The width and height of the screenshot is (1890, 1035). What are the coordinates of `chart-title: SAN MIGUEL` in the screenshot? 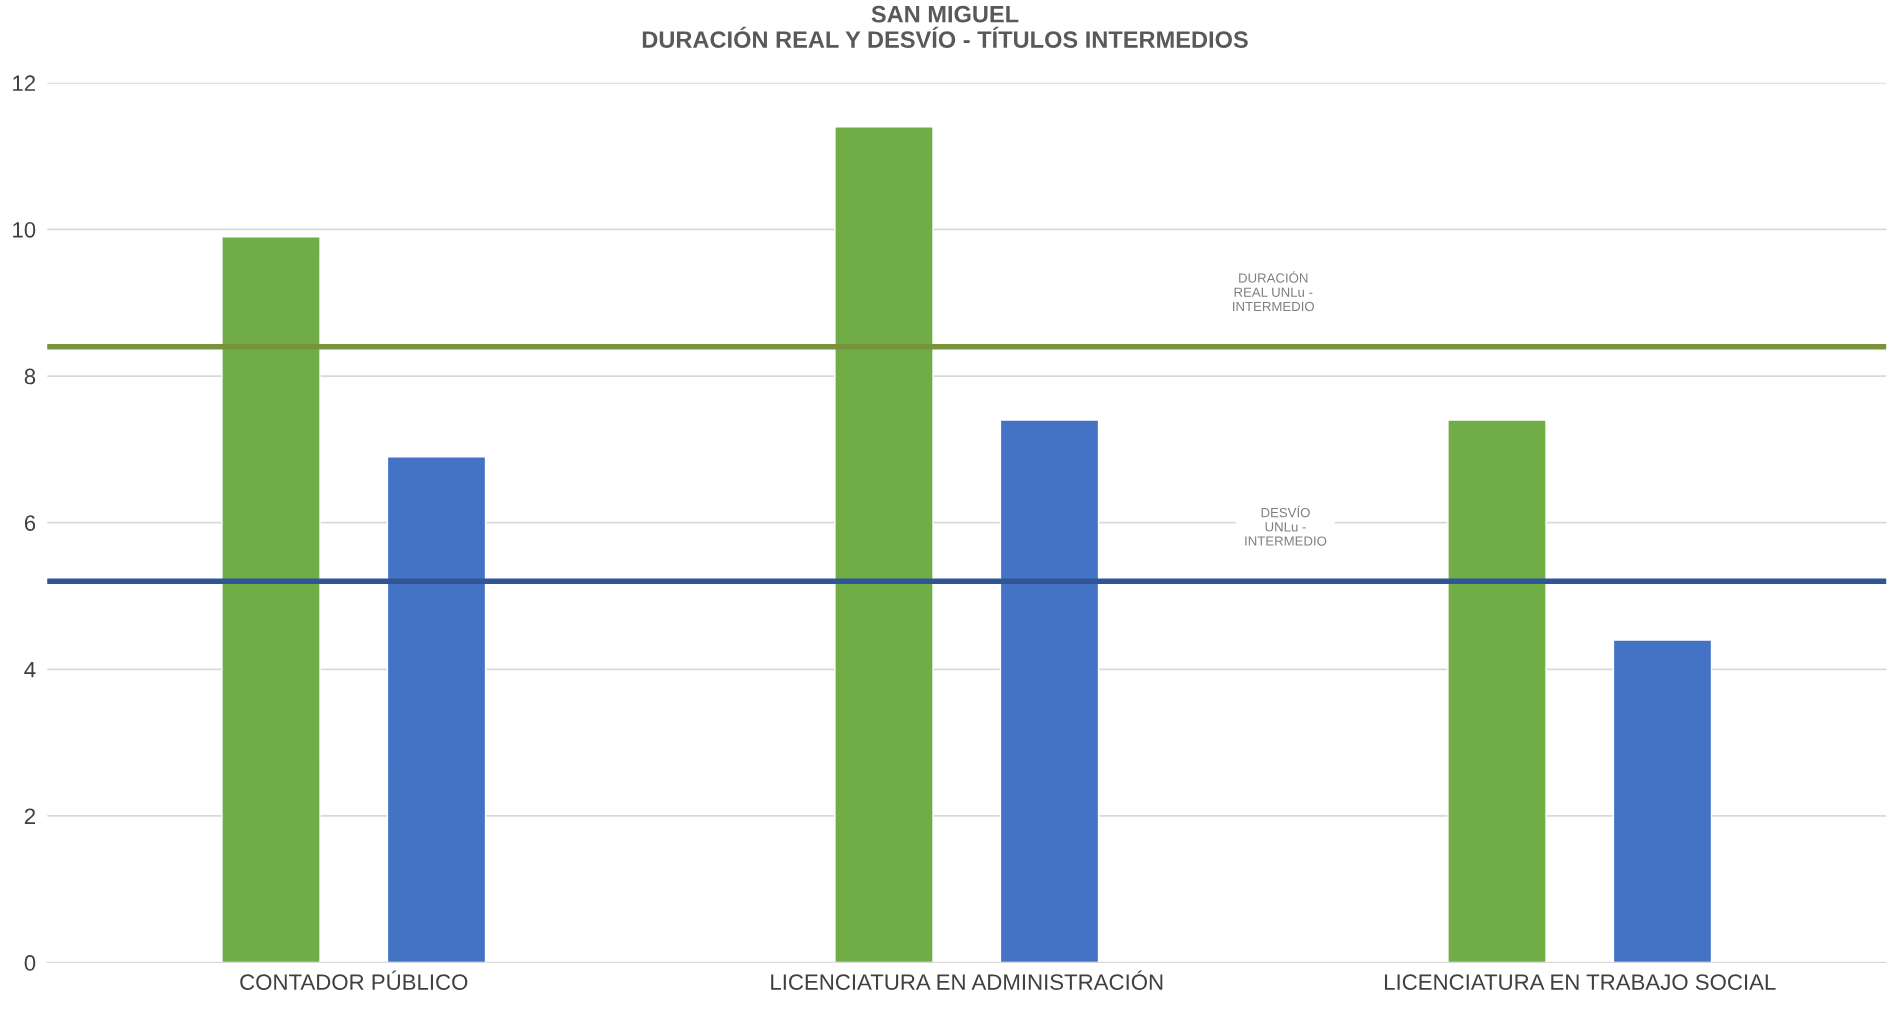 It's located at (945, 14).